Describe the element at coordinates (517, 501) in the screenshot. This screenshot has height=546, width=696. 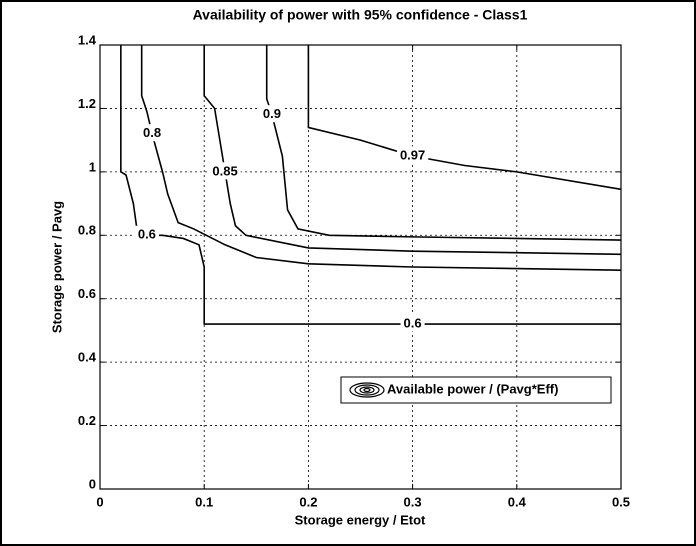
I see `x-tick-label: 0.4` at that location.